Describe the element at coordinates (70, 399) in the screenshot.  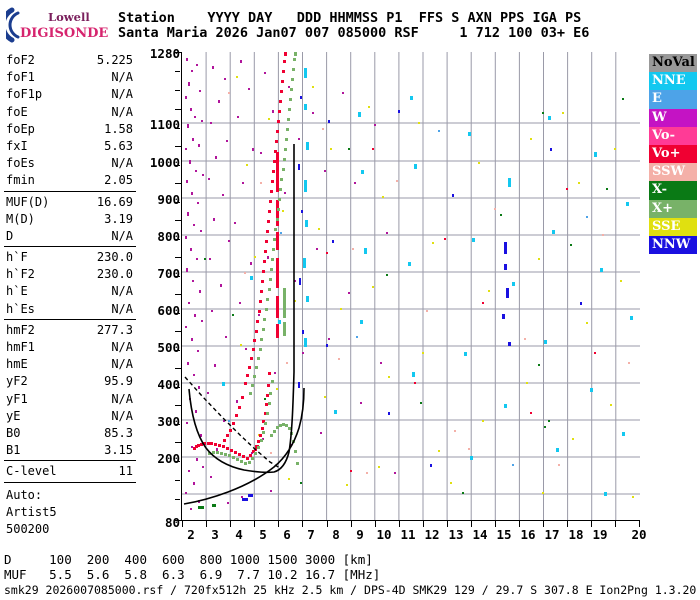
I see `param-row: yF1 N/A` at that location.